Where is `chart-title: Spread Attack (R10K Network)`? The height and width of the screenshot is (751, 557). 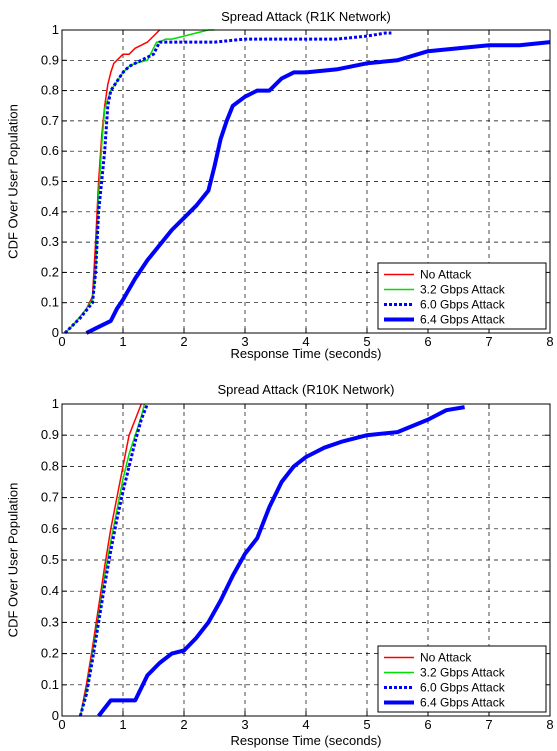 chart-title: Spread Attack (R10K Network) is located at coordinates (305, 389).